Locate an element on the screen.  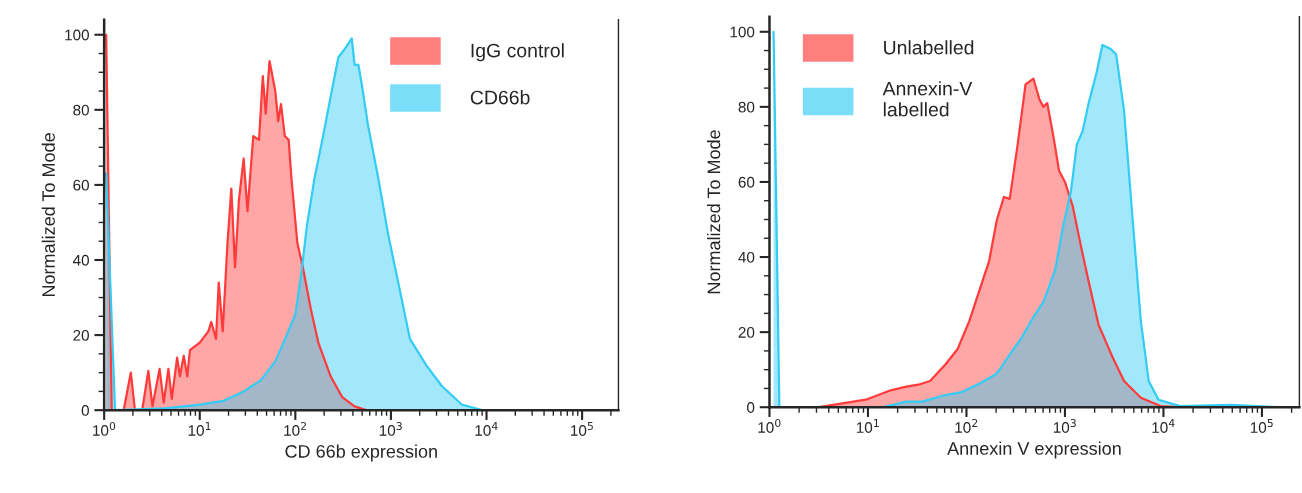
legend-label: Annexin-V labelled is located at coordinates (927, 99).